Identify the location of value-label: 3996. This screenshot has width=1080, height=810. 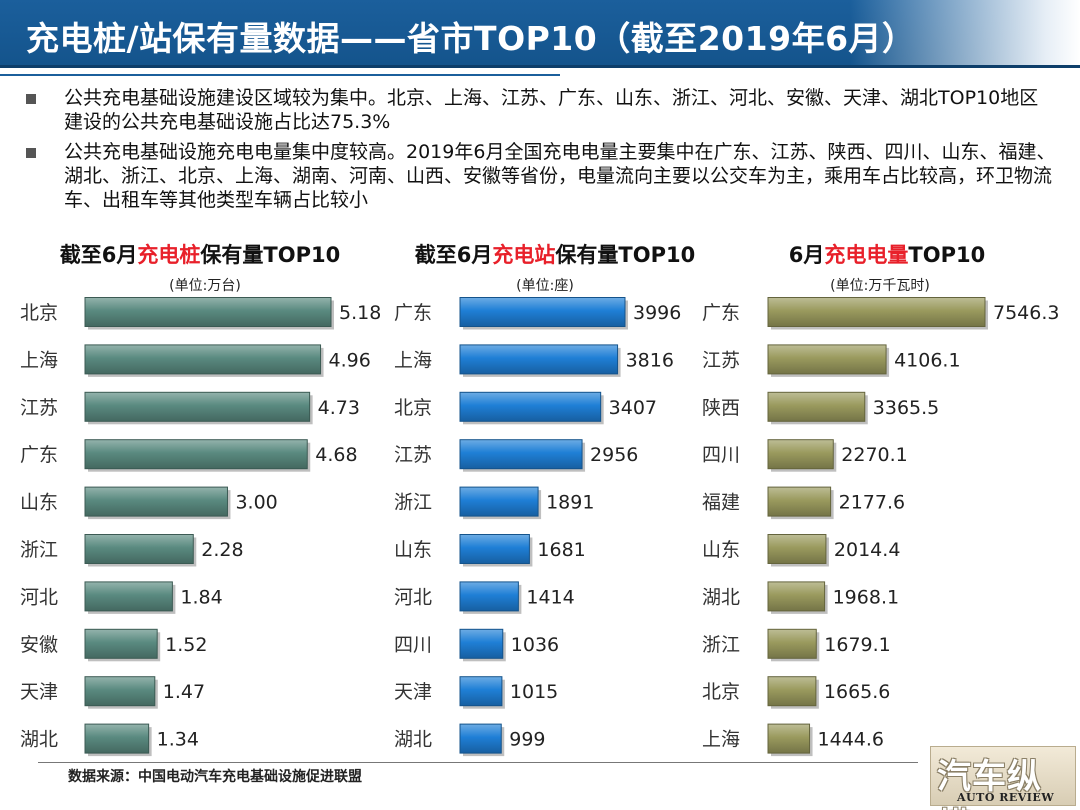
(657, 313).